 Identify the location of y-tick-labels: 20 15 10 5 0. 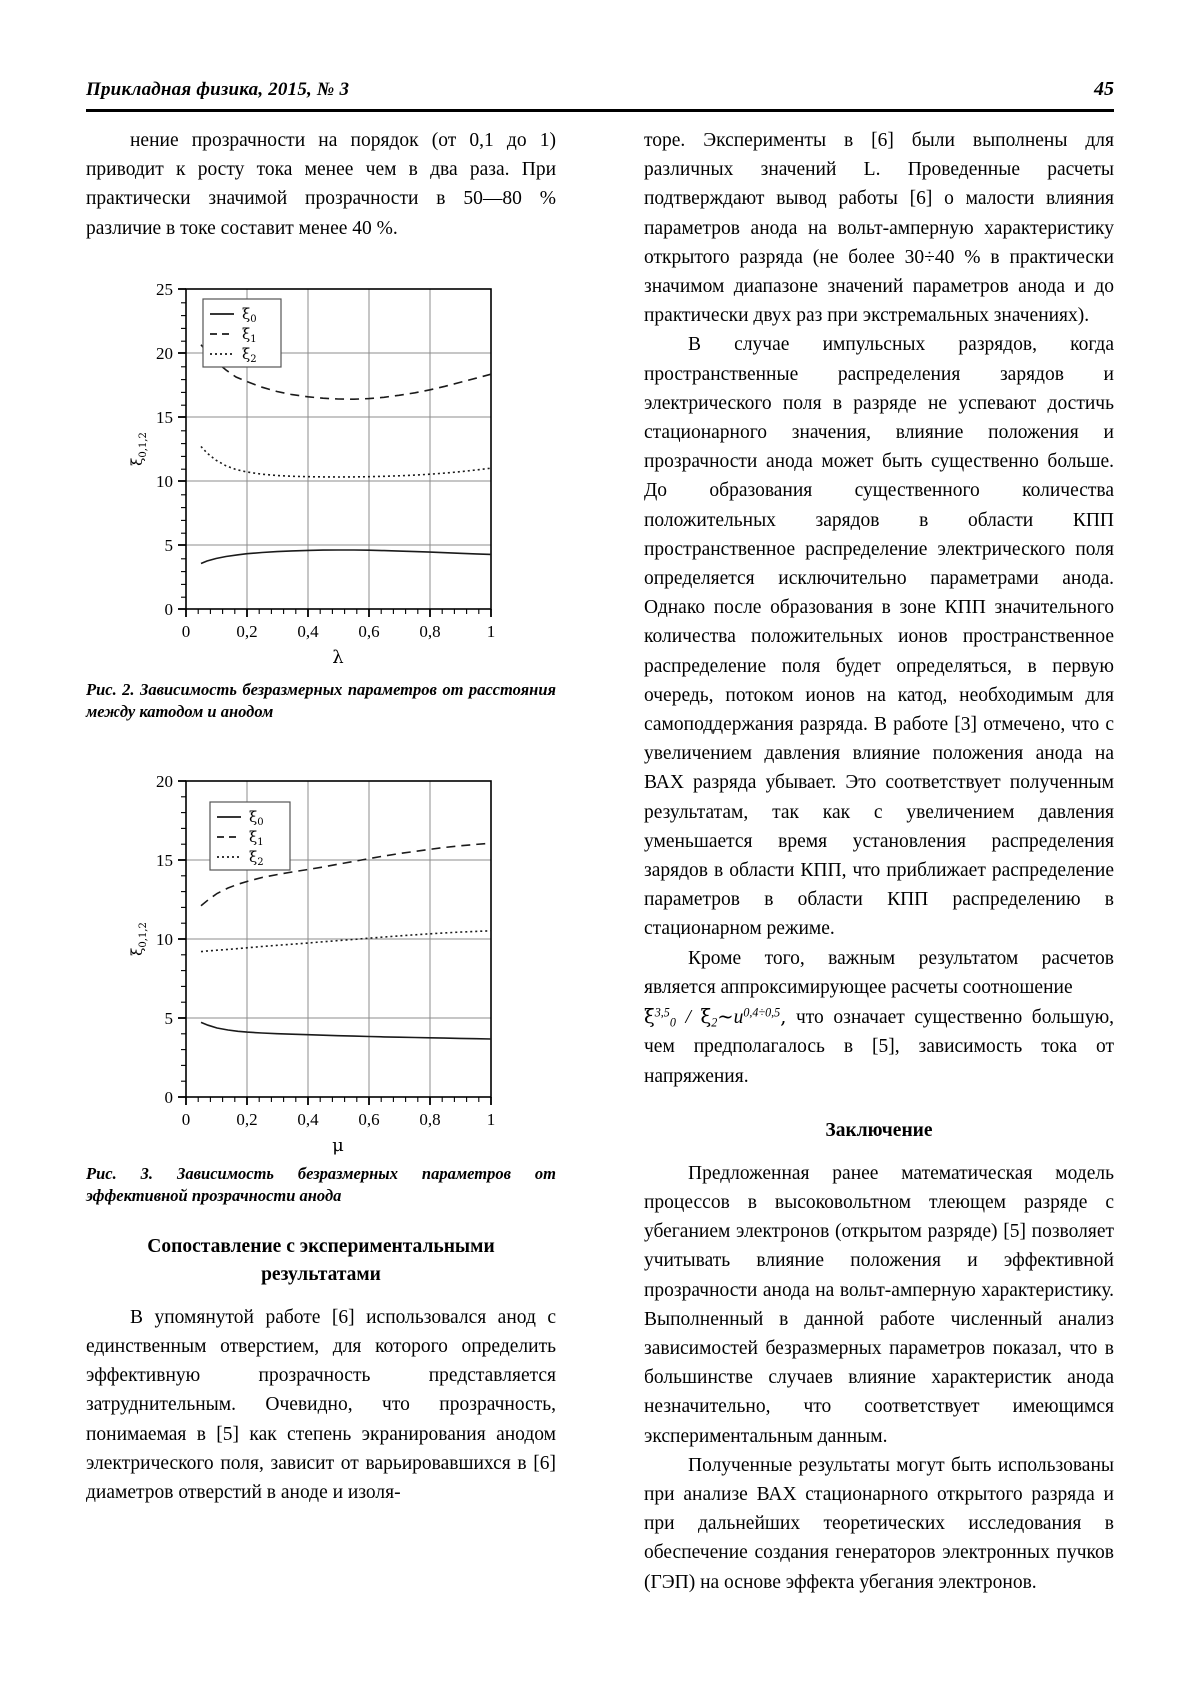
(164, 939).